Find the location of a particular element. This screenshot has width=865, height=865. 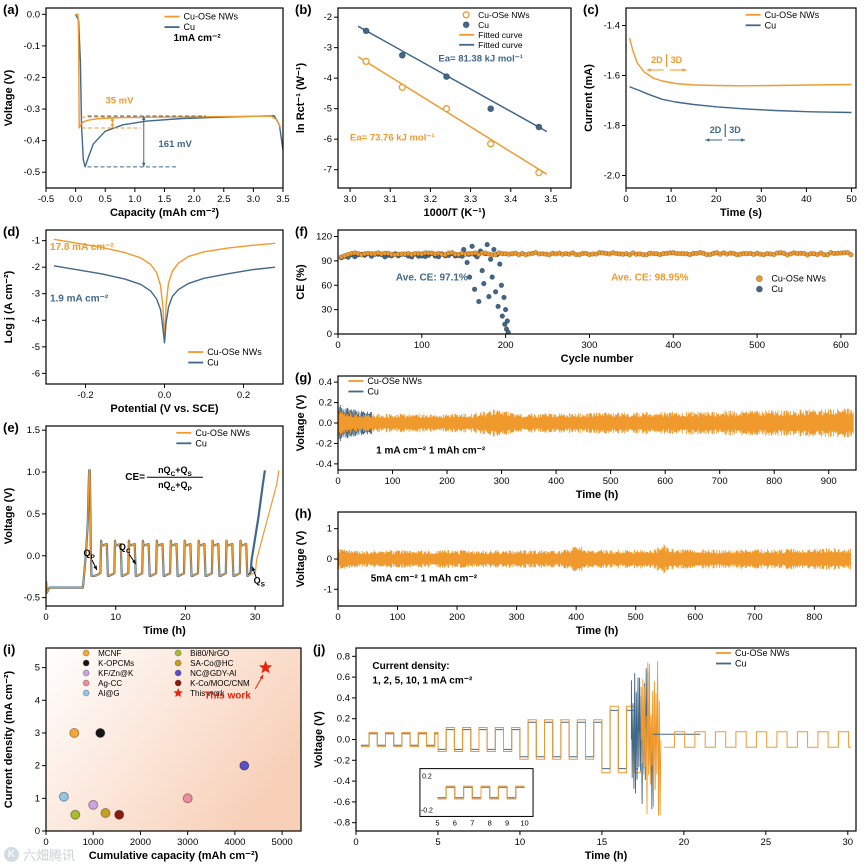

series-line-orange is located at coordinates (164, 289).